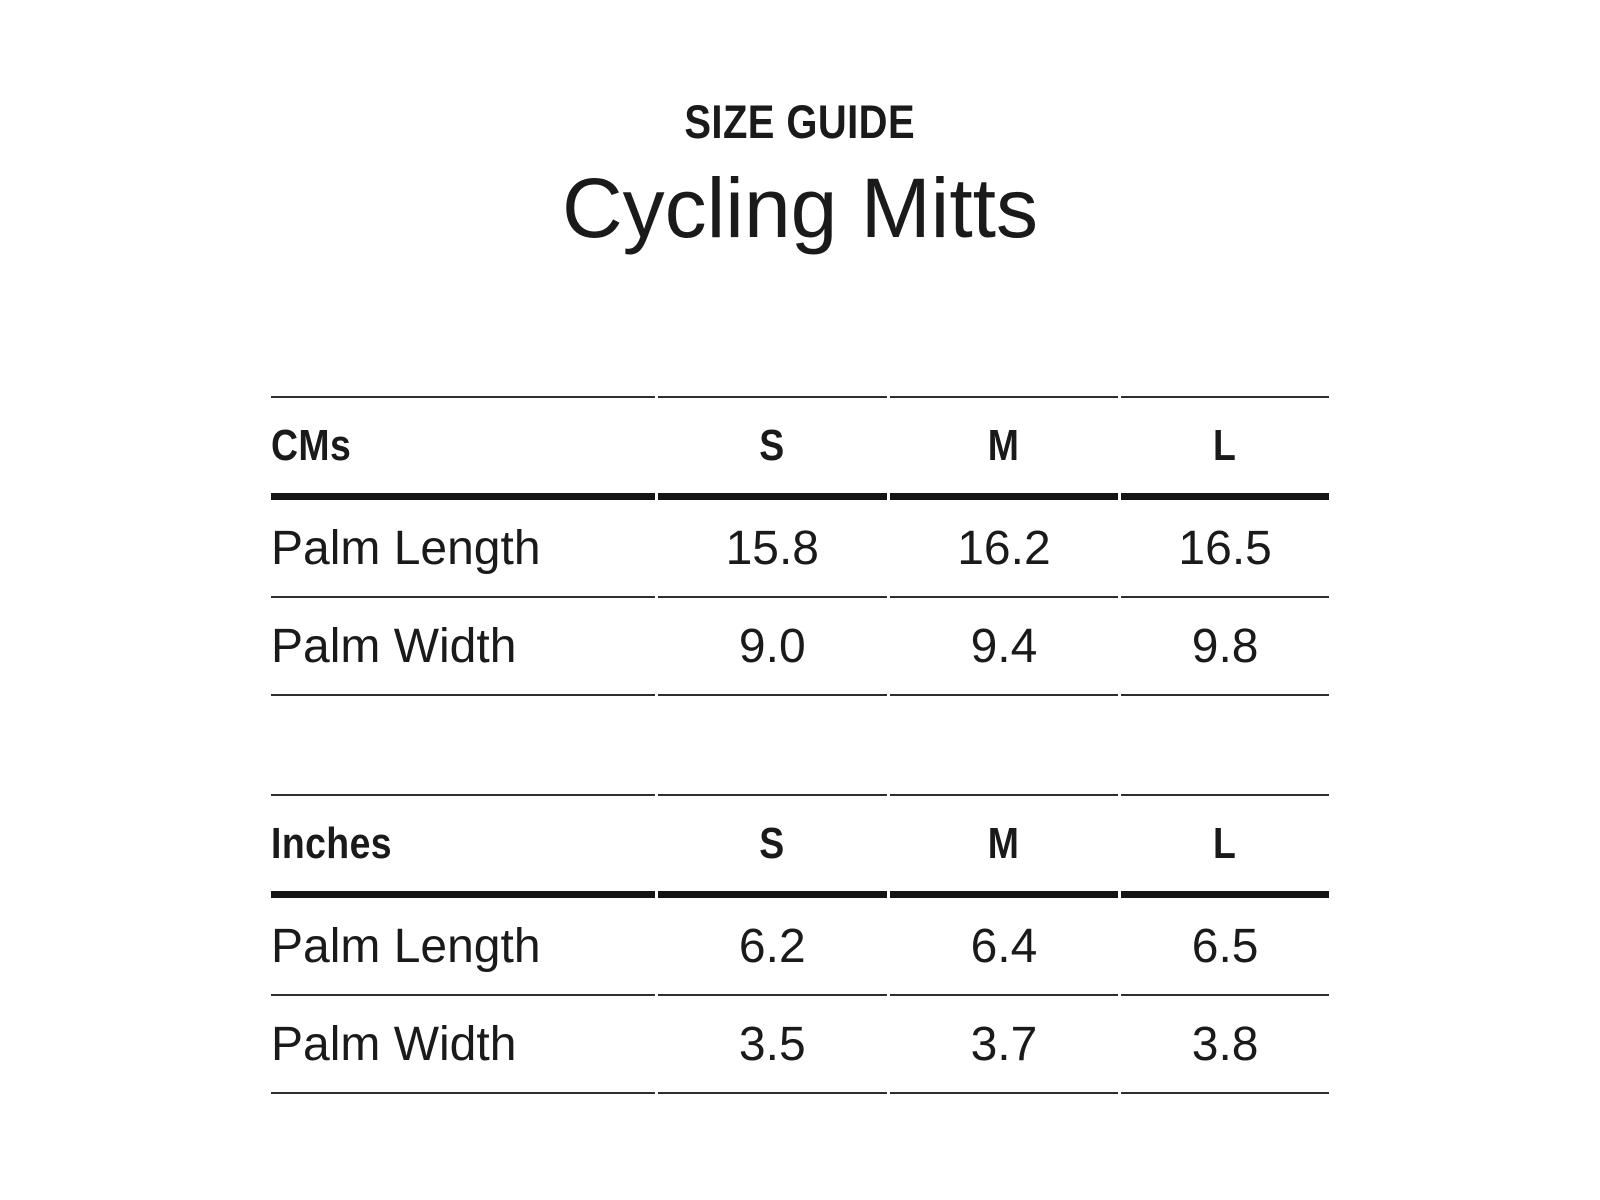  Describe the element at coordinates (772, 549) in the screenshot. I see `cm-palm-length-s: 15.8` at that location.